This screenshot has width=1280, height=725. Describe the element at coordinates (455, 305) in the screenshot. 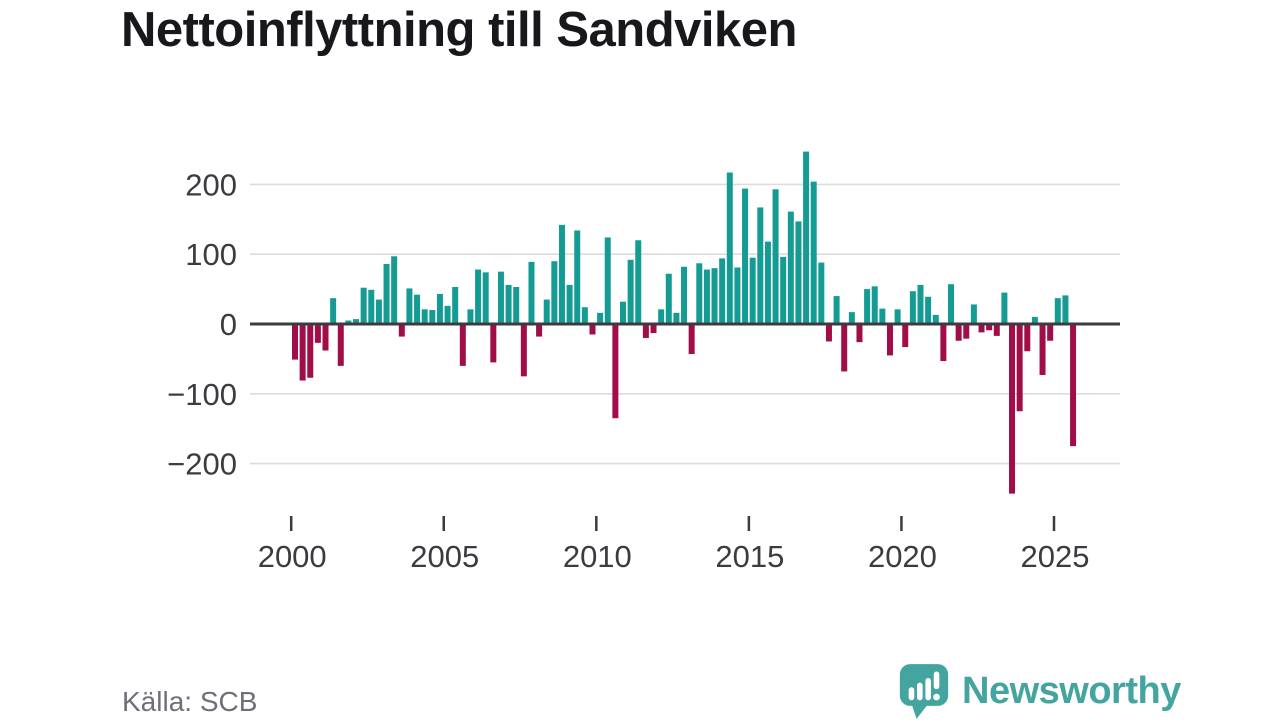

I see `bar-2005-Q2` at that location.